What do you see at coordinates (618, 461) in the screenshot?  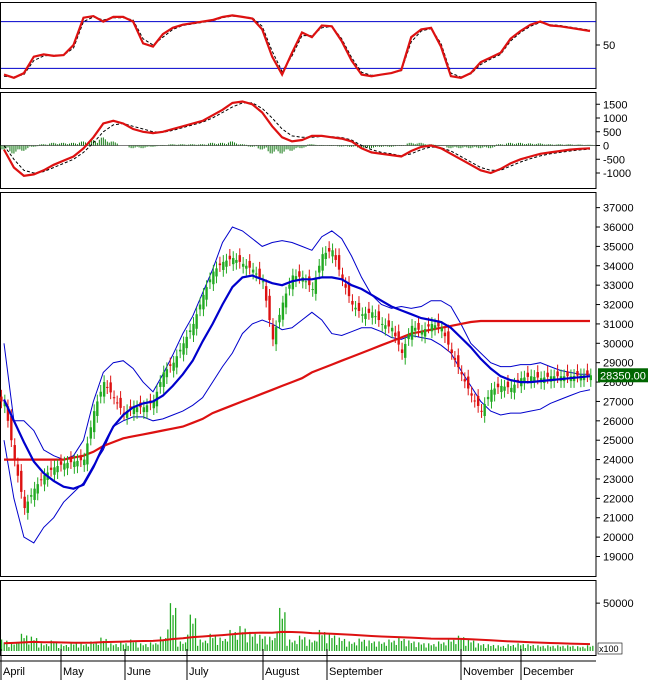 I see `price-tick-label: 24000` at bounding box center [618, 461].